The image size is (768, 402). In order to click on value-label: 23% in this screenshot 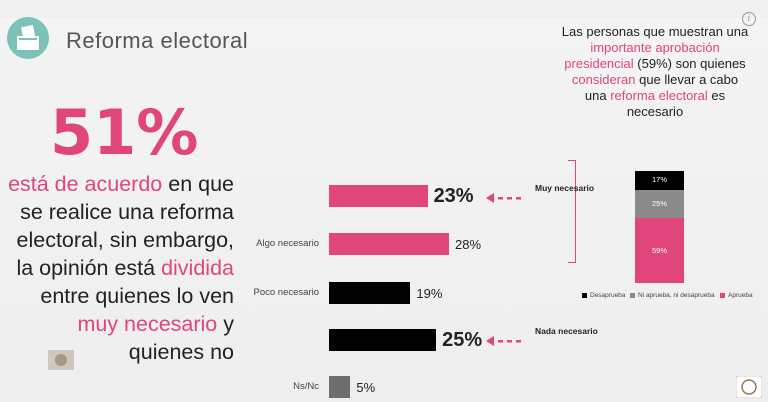, I will do `click(453, 196)`.